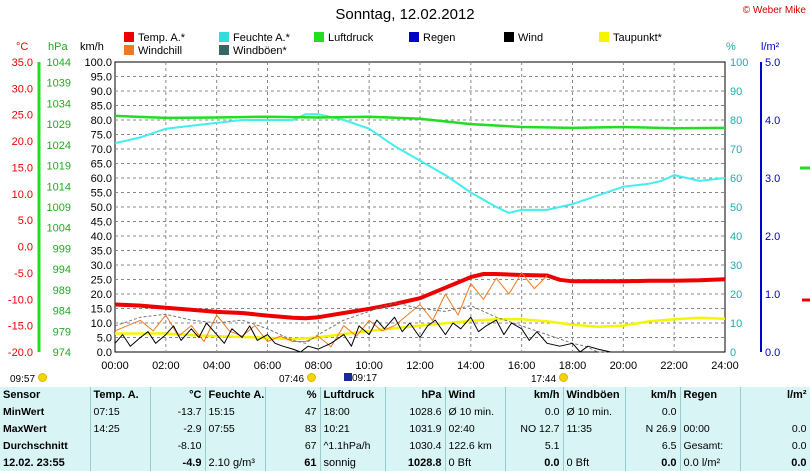 The image size is (810, 471). Describe the element at coordinates (101, 92) in the screenshot. I see `wind-tick-label: 90.0` at that location.